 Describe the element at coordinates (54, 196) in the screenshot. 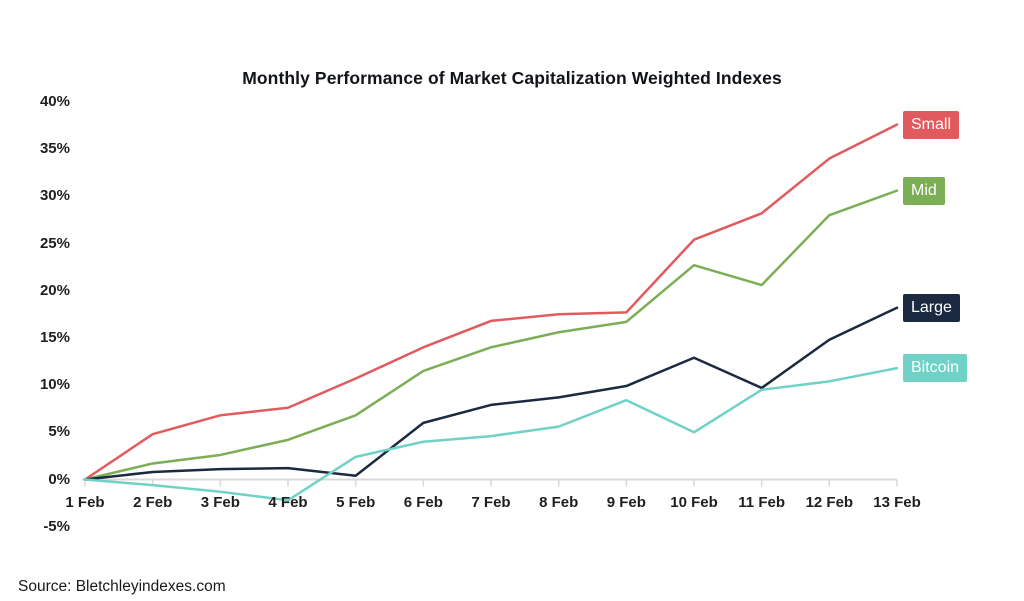

I see `y-axis-label-30: 30%` at that location.